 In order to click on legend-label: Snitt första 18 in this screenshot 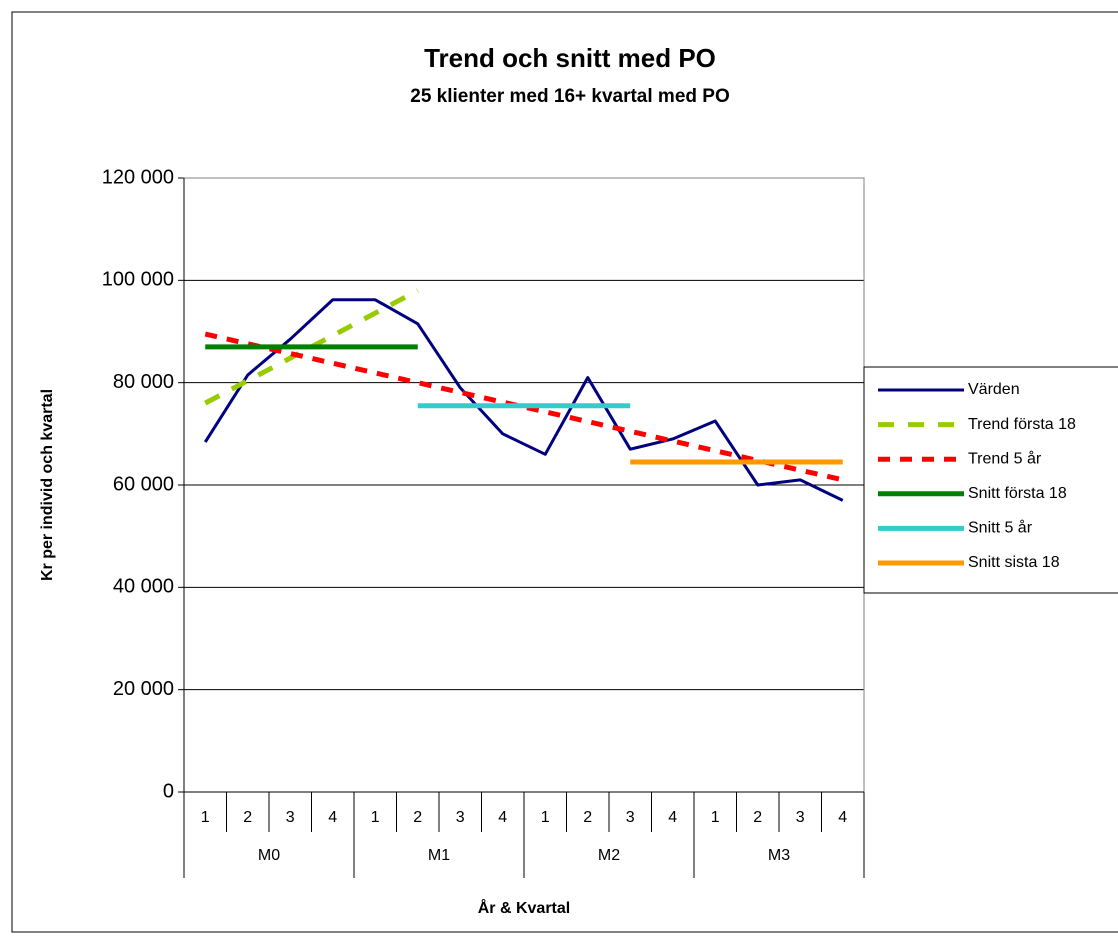, I will do `click(1017, 493)`.